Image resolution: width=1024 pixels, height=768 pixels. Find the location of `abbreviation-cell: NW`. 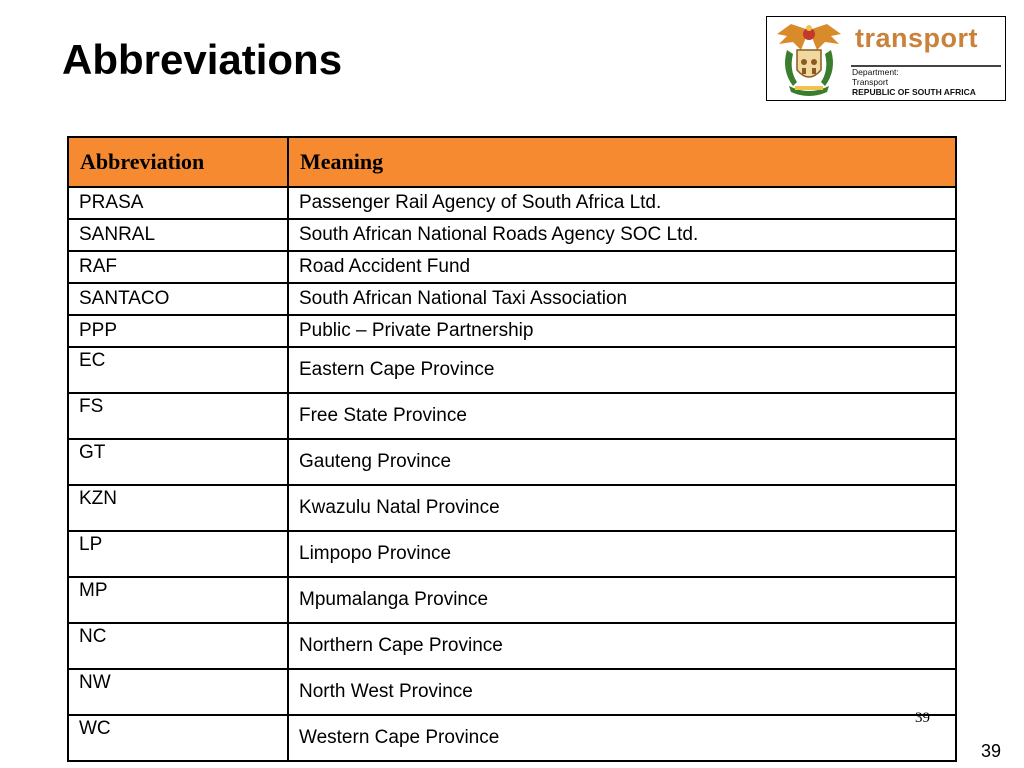

abbreviation-cell: NW is located at coordinates (178, 692).